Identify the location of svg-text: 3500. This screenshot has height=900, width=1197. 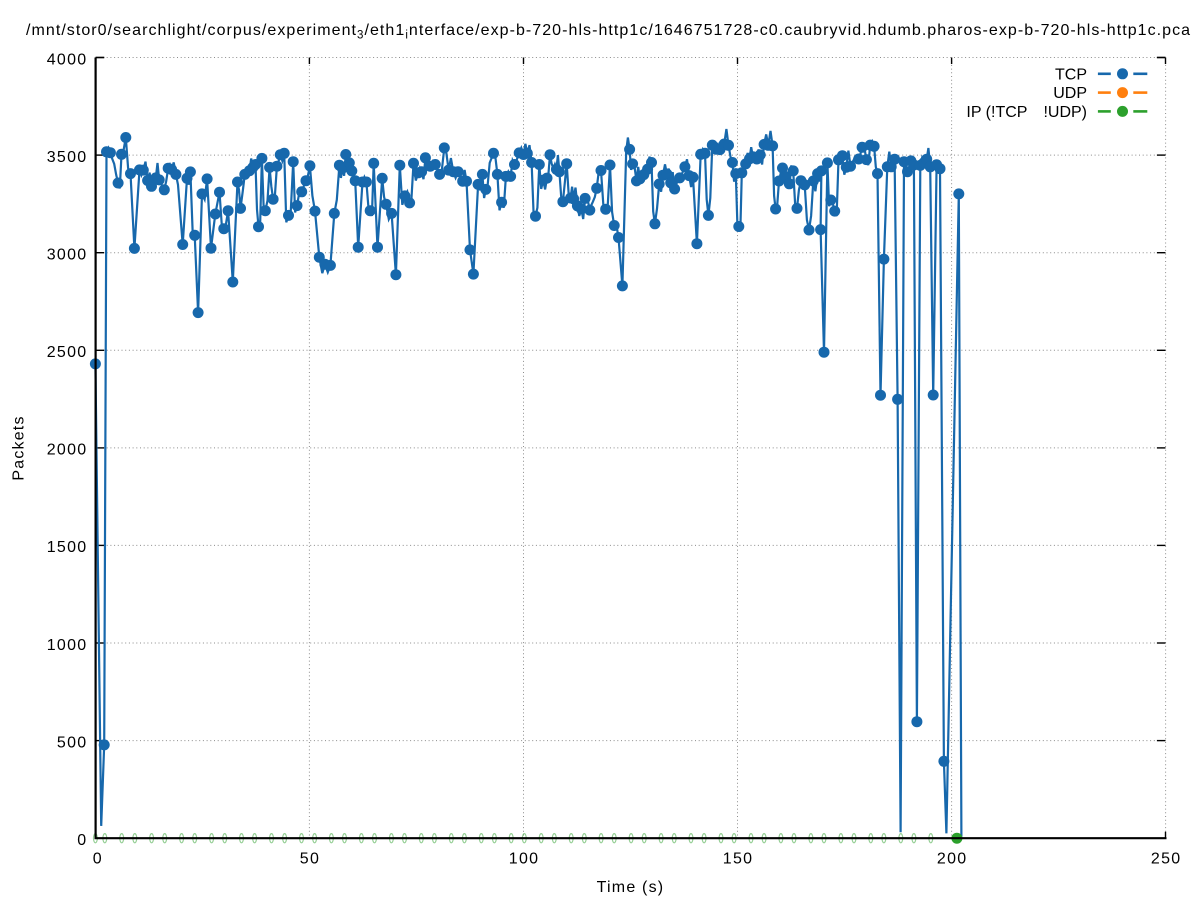
(67, 157).